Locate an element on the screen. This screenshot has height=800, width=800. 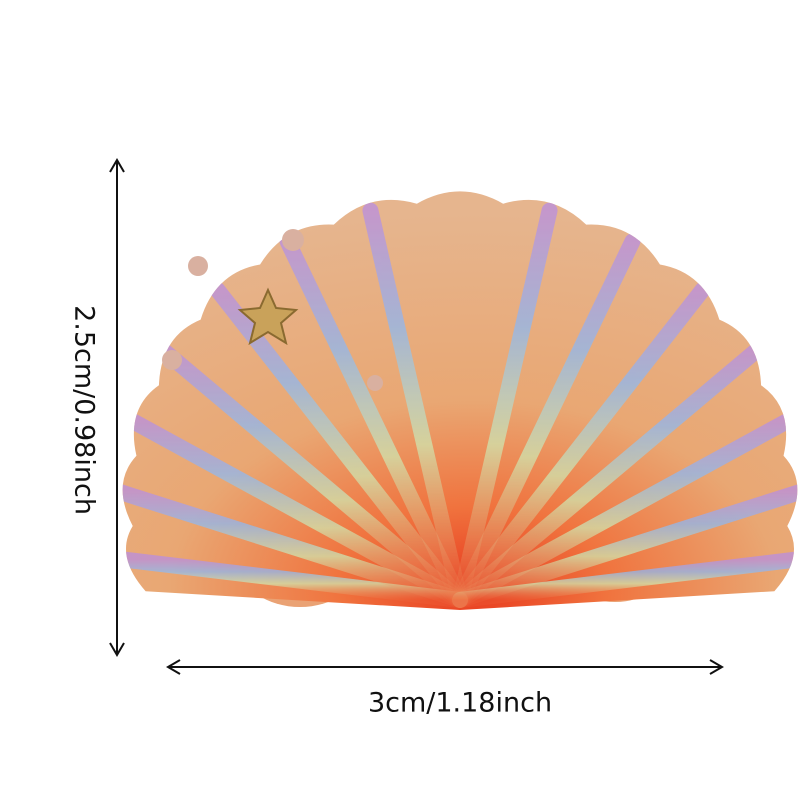
star-decoration is located at coordinates (272, 310).